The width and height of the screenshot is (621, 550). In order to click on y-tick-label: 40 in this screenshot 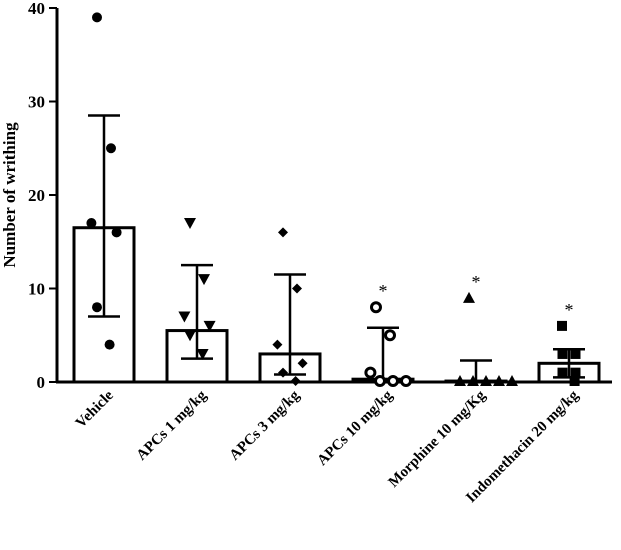, I will do `click(36, 9)`.